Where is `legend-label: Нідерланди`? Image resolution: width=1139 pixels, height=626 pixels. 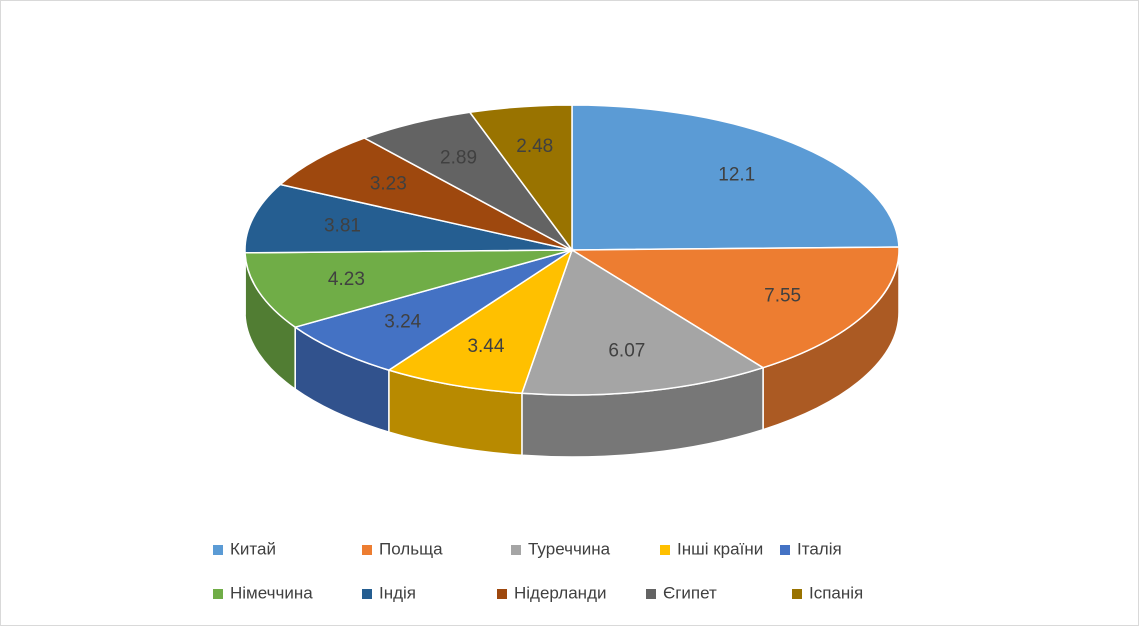 legend-label: Нідерланди is located at coordinates (560, 592).